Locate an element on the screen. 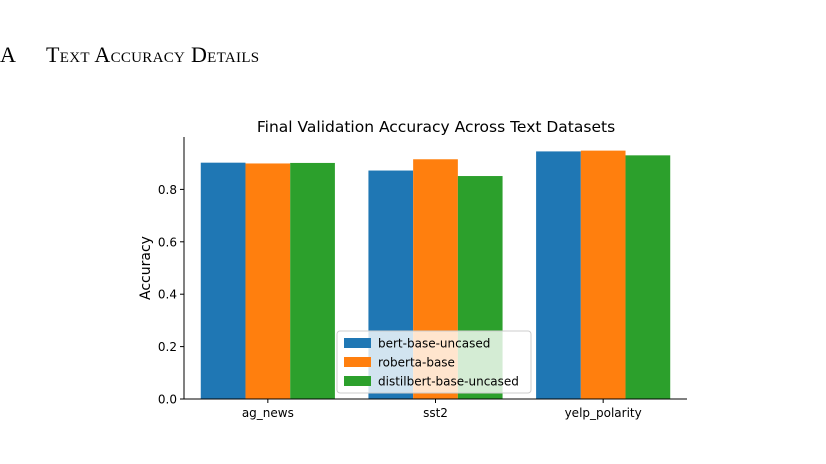 This screenshot has height=464, width=826. x-tick-label: ag_news is located at coordinates (268, 413).